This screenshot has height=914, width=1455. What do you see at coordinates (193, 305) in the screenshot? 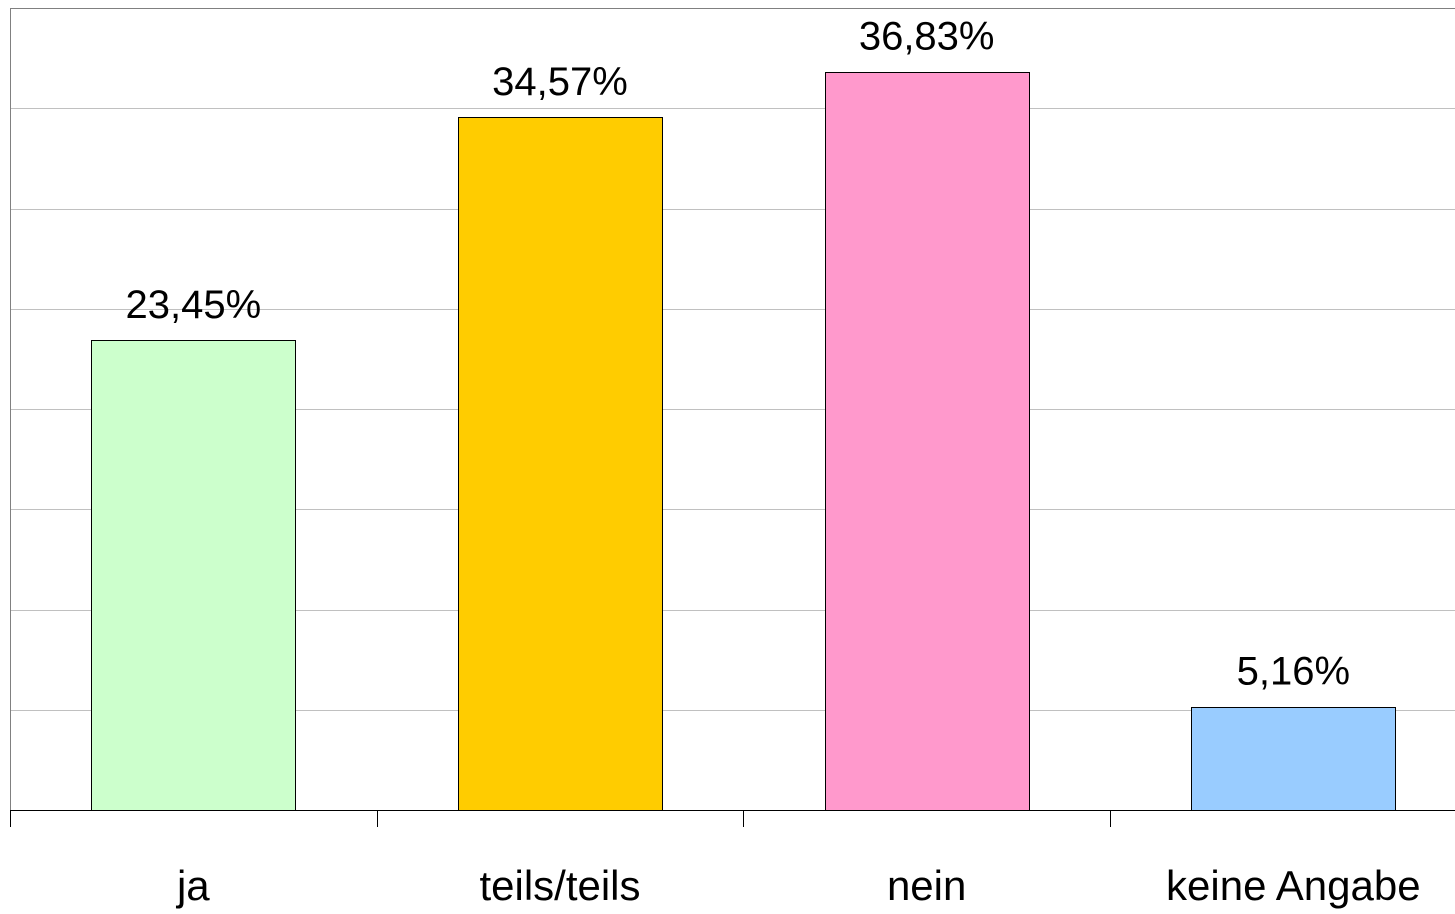
I see `data-label: 23,45%` at bounding box center [193, 305].